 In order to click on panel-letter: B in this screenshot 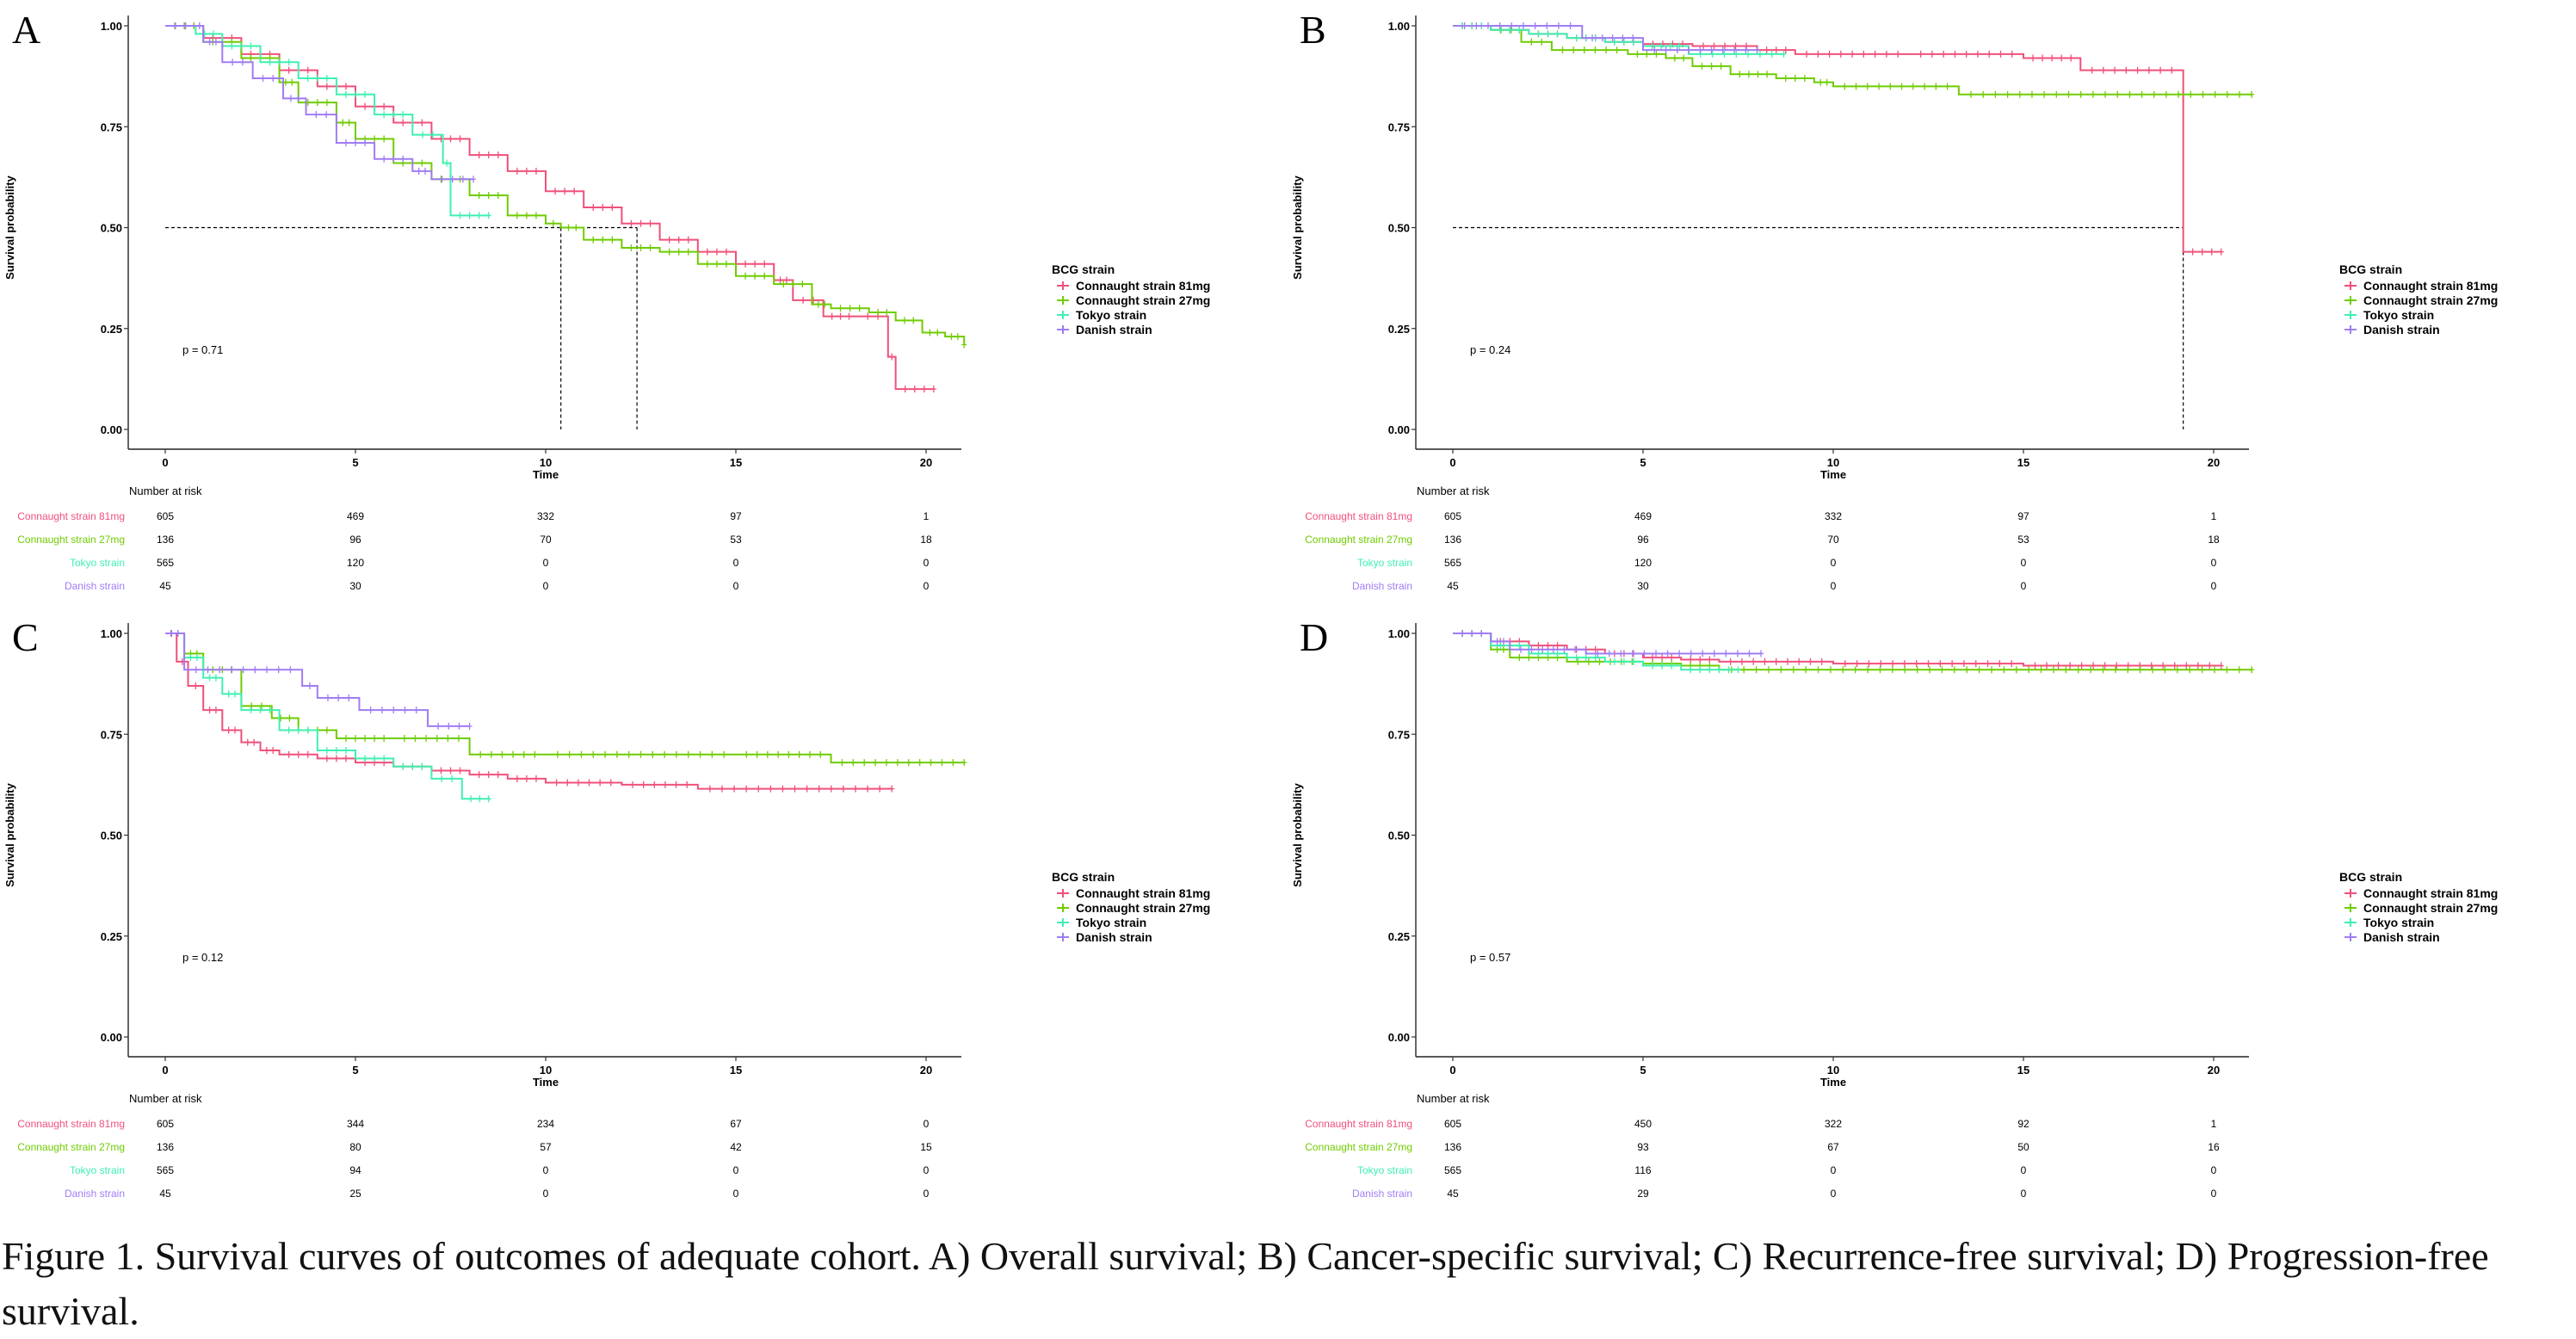, I will do `click(1313, 30)`.